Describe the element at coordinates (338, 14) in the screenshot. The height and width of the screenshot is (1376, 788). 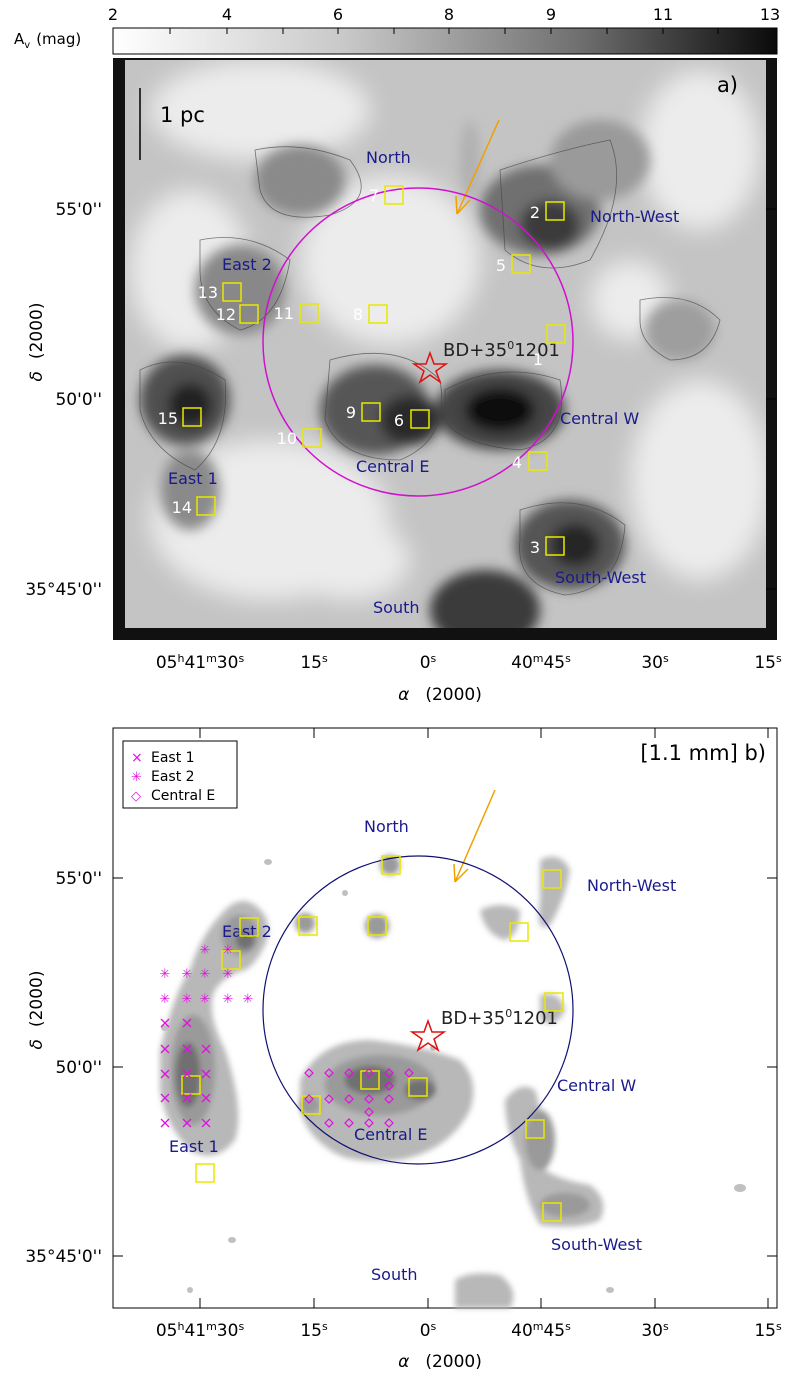
I see `colorbar-tick: 6` at that location.